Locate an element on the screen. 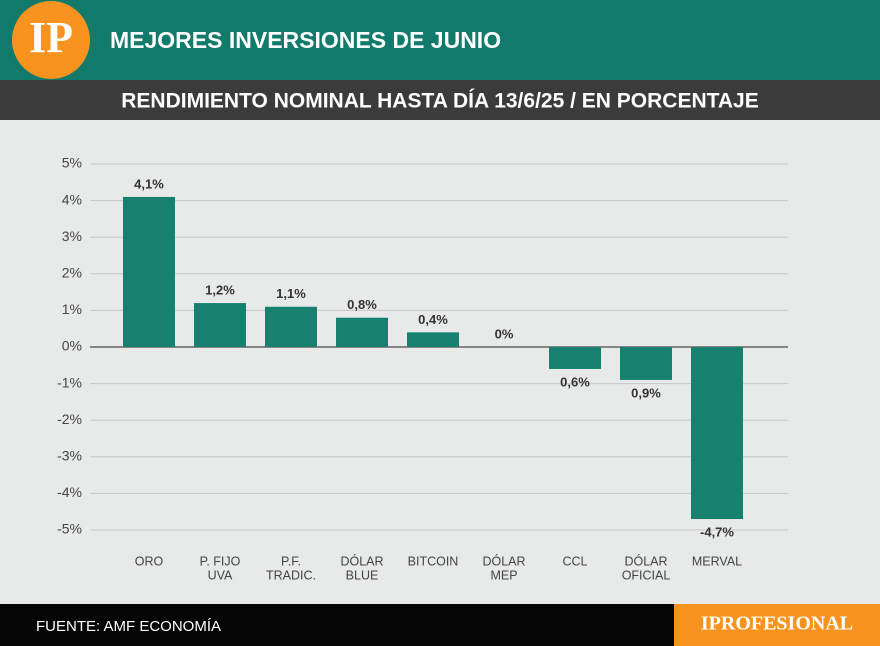  brand: IPROFESIONAL is located at coordinates (777, 624).